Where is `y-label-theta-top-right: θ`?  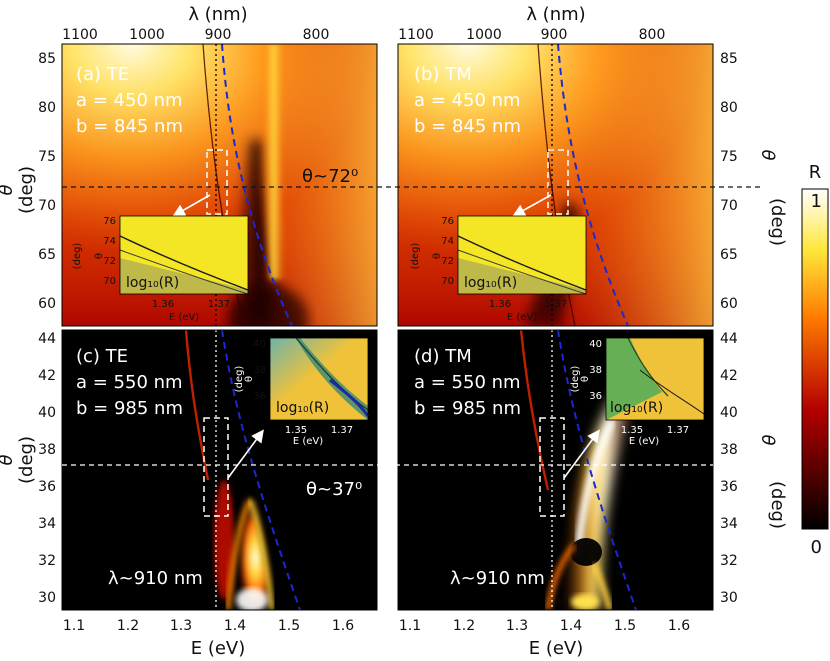
y-label-theta-top-right: θ is located at coordinates (767, 154).